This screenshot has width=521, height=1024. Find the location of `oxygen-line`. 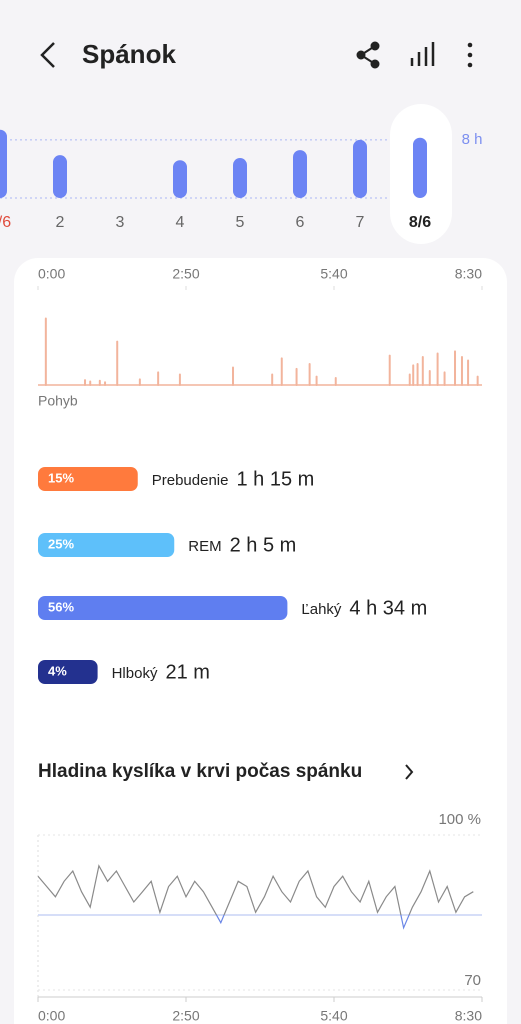

oxygen-line is located at coordinates (255, 889).